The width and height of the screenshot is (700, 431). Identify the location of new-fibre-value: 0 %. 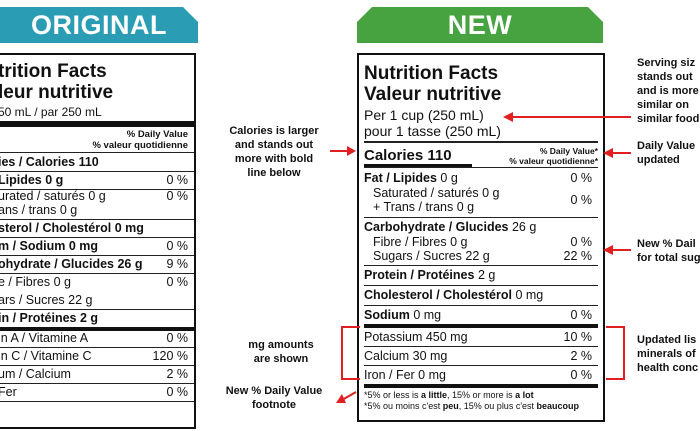
(581, 242).